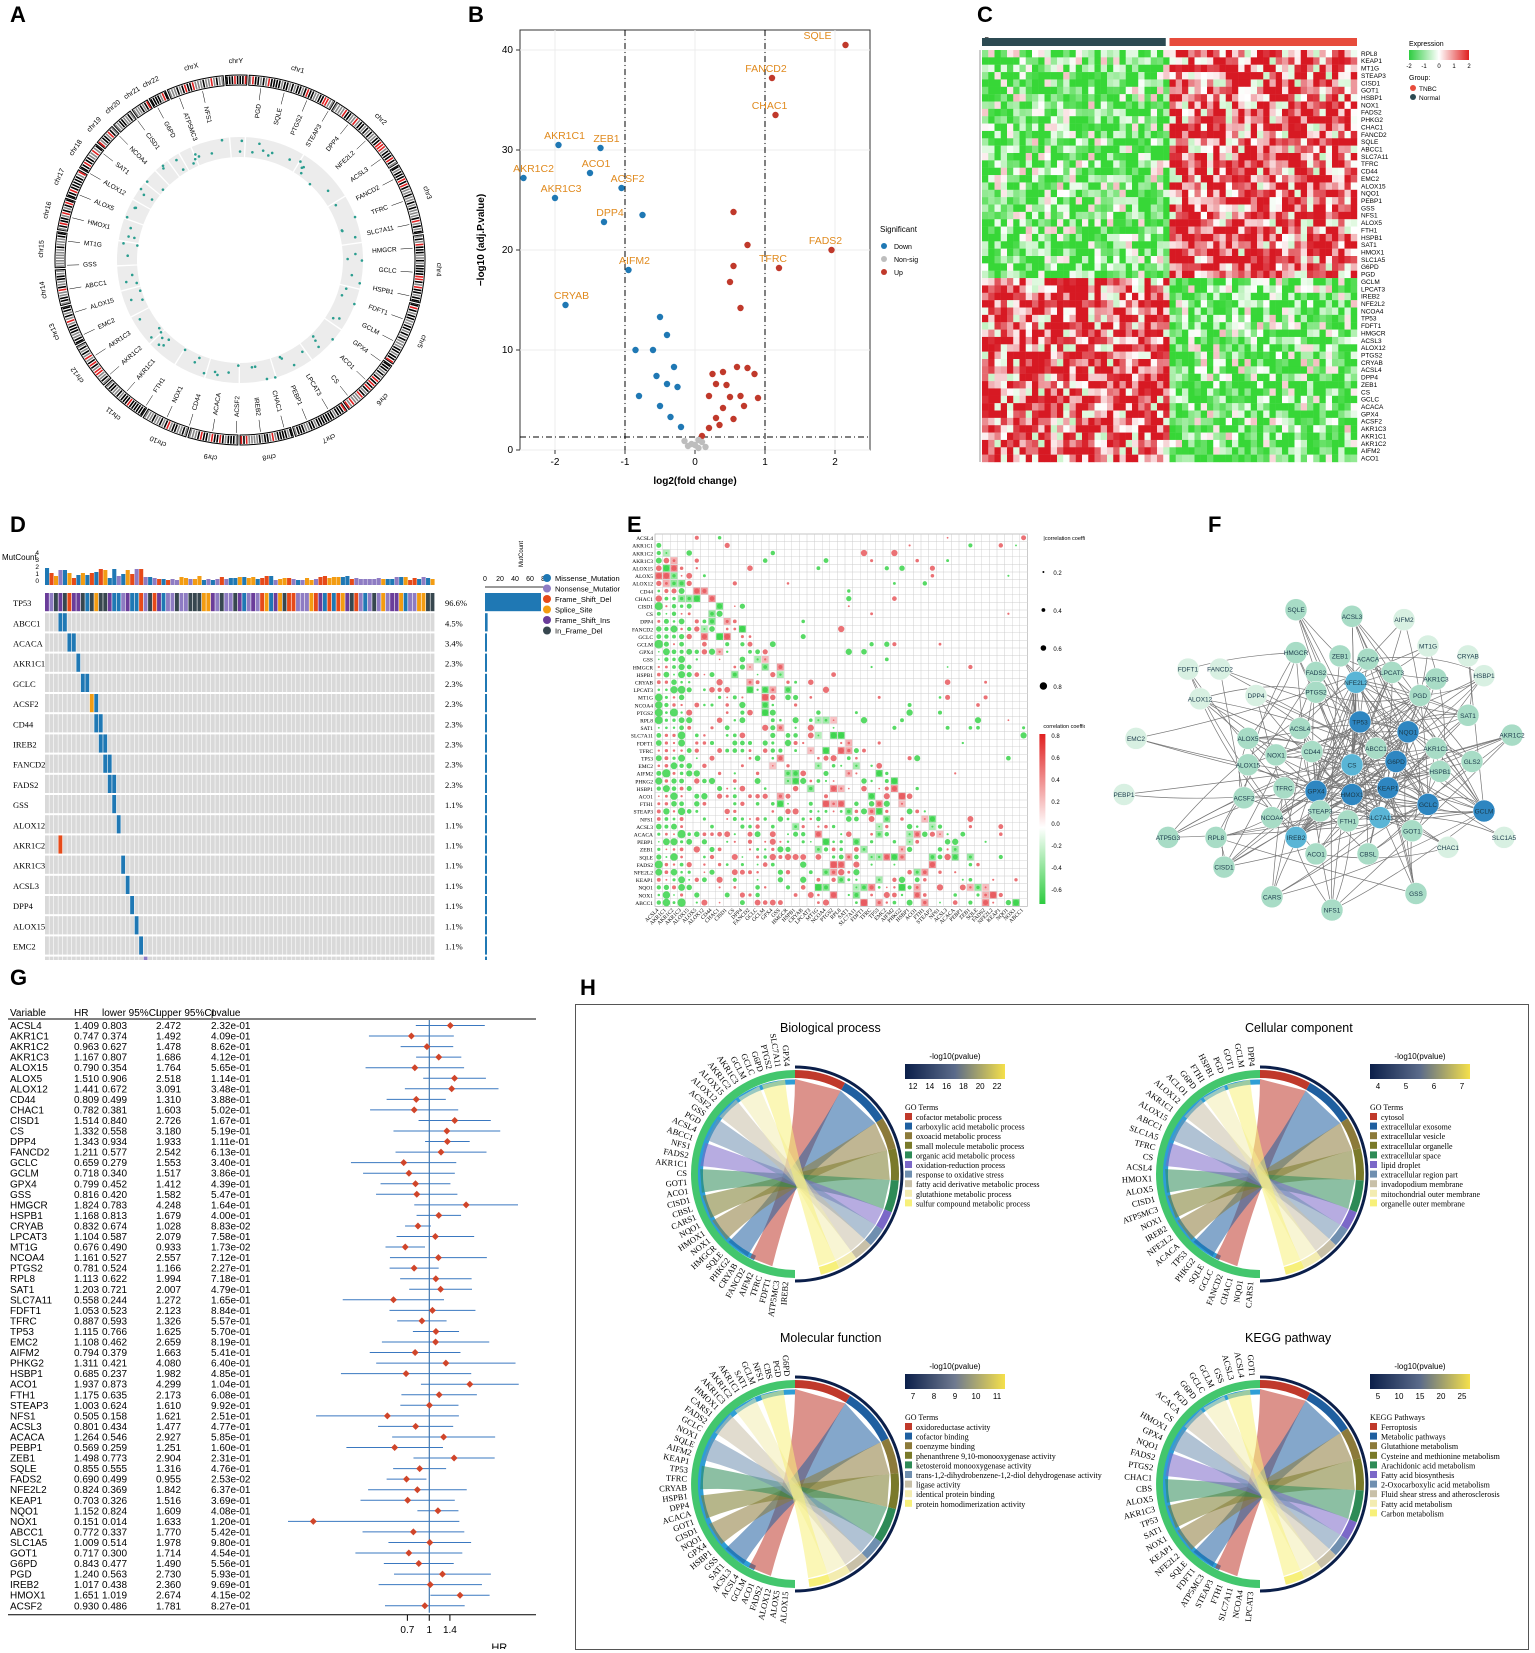  What do you see at coordinates (634, 261) in the screenshot?
I see `point-label: AIFM2` at bounding box center [634, 261].